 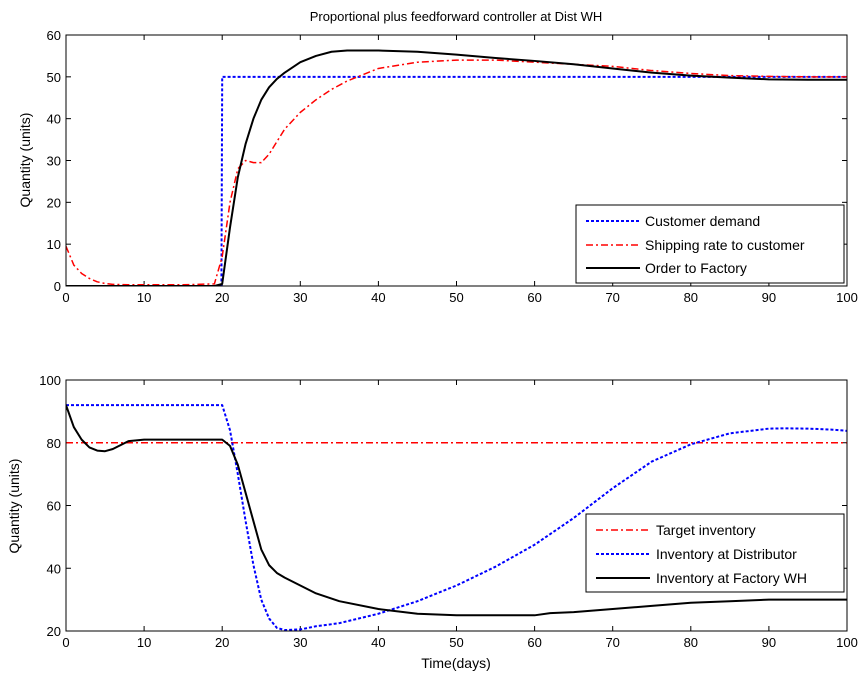 I want to click on y-tick-label-top-1: 10, so click(x=54, y=244).